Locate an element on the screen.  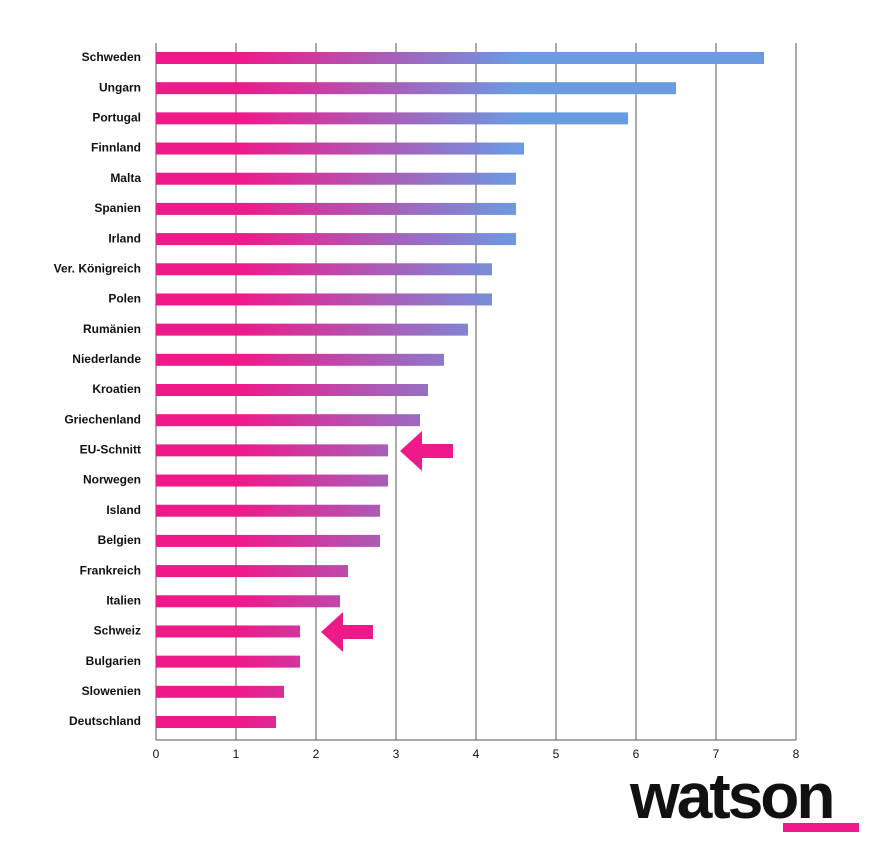
y-tick-label: Island is located at coordinates (123, 510).